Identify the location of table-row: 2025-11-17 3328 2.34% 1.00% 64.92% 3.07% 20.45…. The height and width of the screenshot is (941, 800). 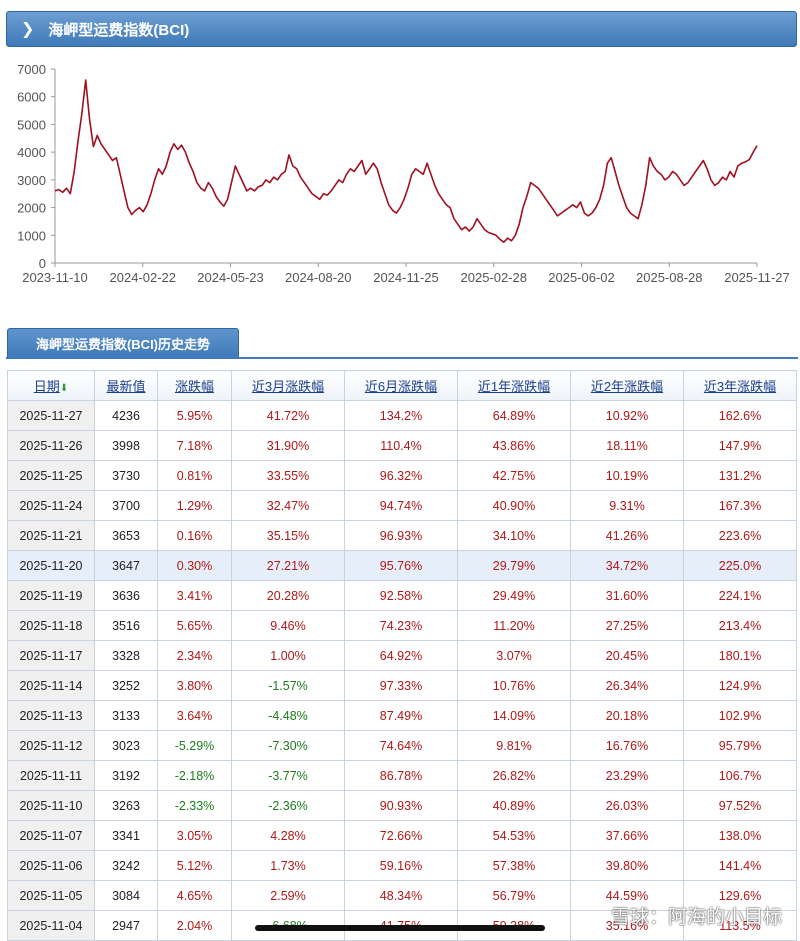
(402, 655).